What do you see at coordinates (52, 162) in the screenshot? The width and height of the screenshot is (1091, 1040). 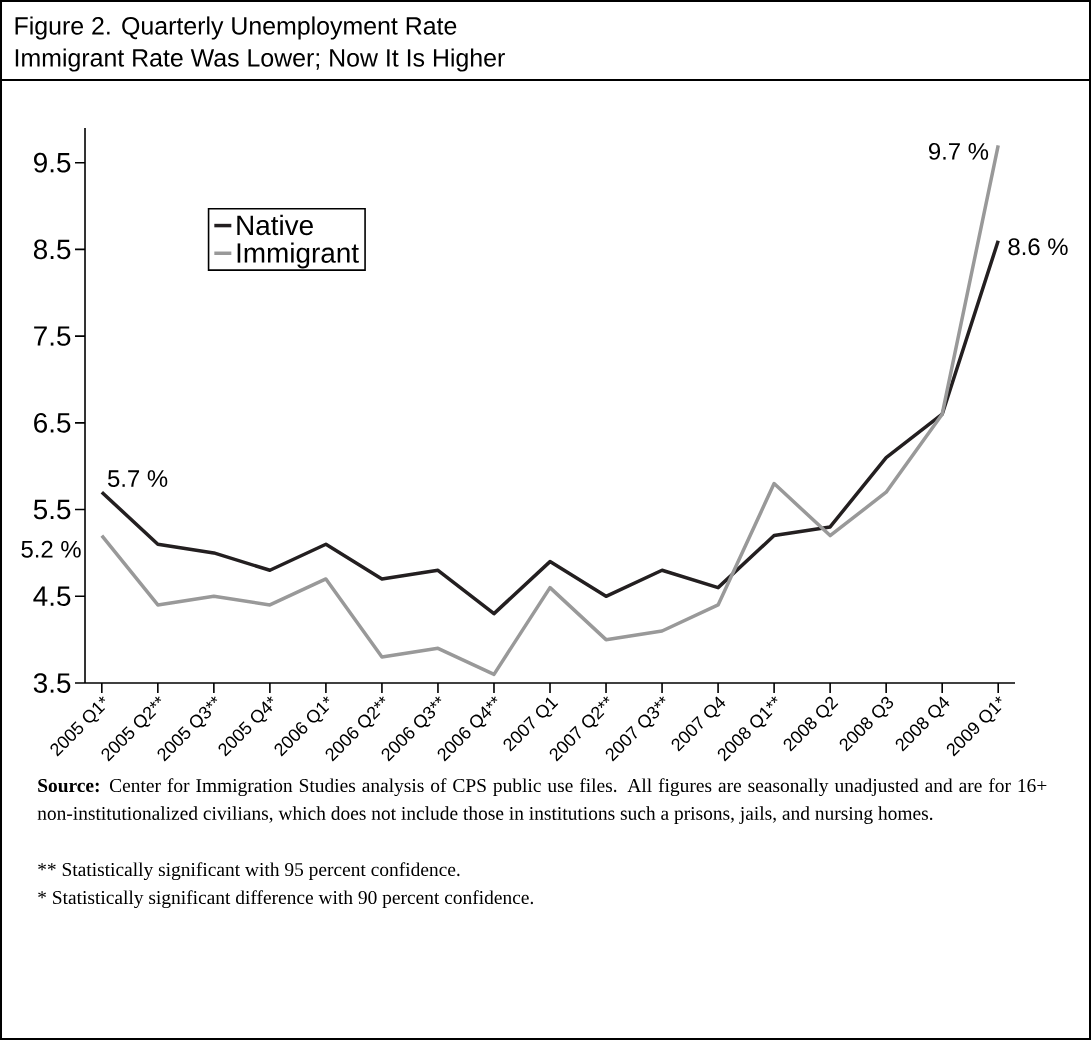 I see `y-tick-label: 9.5` at bounding box center [52, 162].